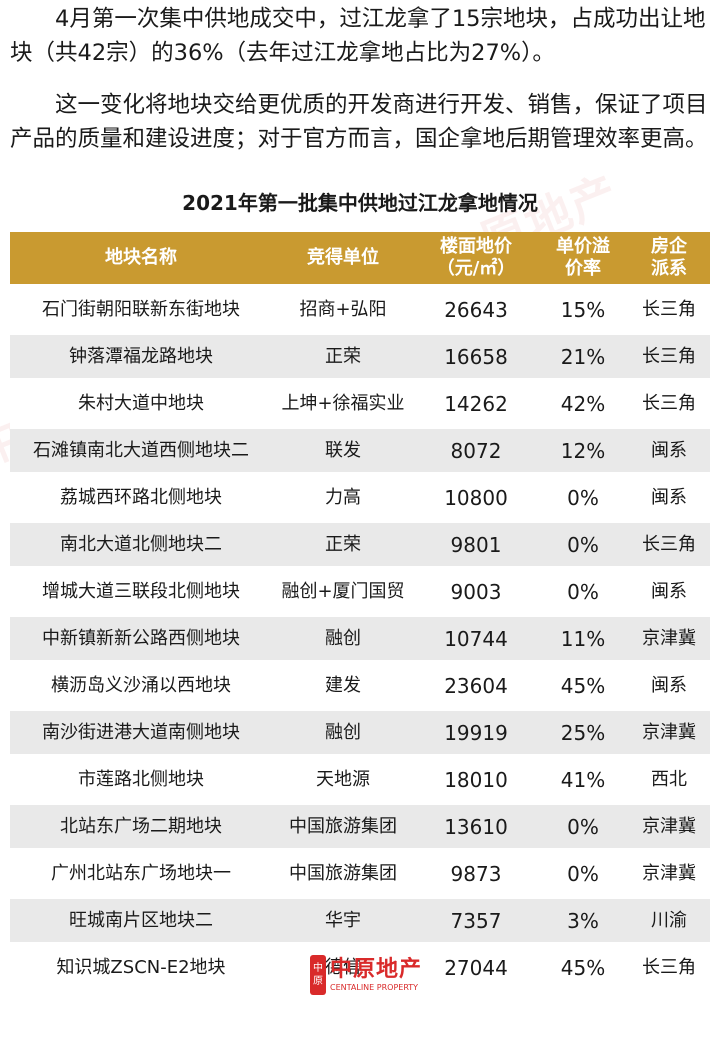 This screenshot has width=720, height=1040. What do you see at coordinates (476, 499) in the screenshot?
I see `cell-floor-price: 10800` at bounding box center [476, 499].